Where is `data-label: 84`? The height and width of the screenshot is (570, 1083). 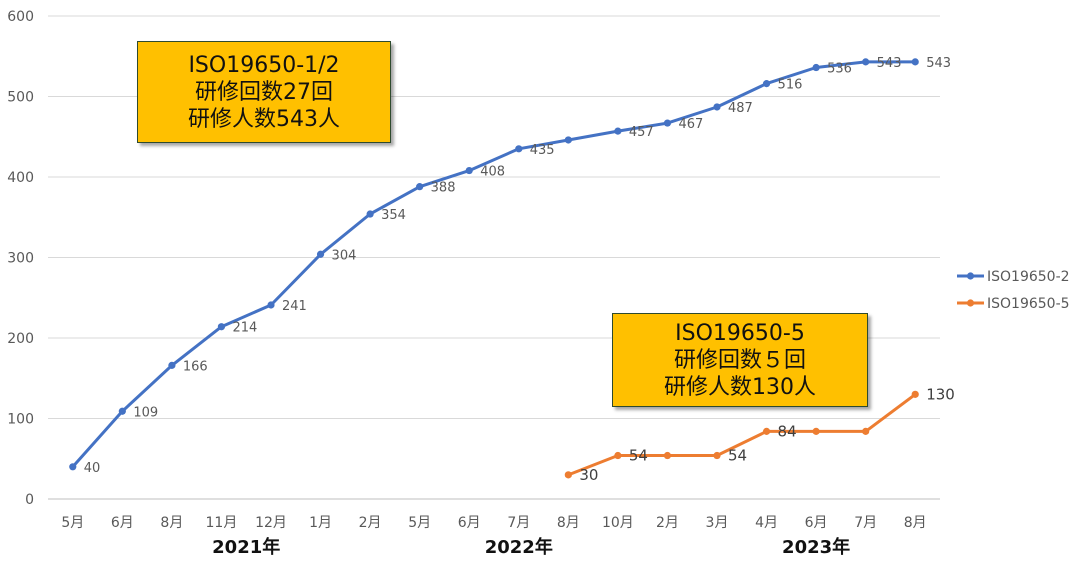 data-label: 84 is located at coordinates (787, 431).